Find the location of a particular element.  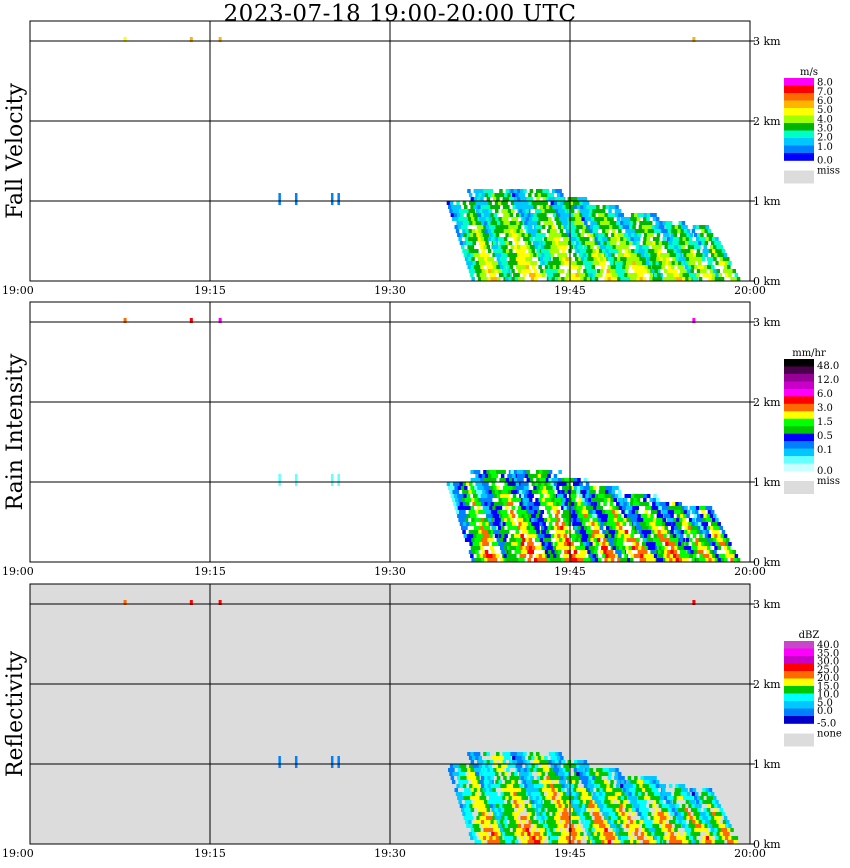

colorbar-swatch is located at coordinates (799, 112).